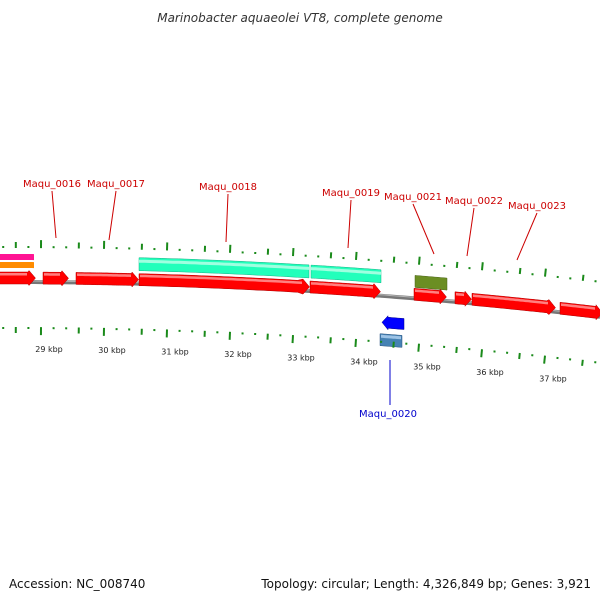 Image resolution: width=600 pixels, height=600 pixels. I want to click on gene-label-maqu-0019: Maqu_0019, so click(351, 193).